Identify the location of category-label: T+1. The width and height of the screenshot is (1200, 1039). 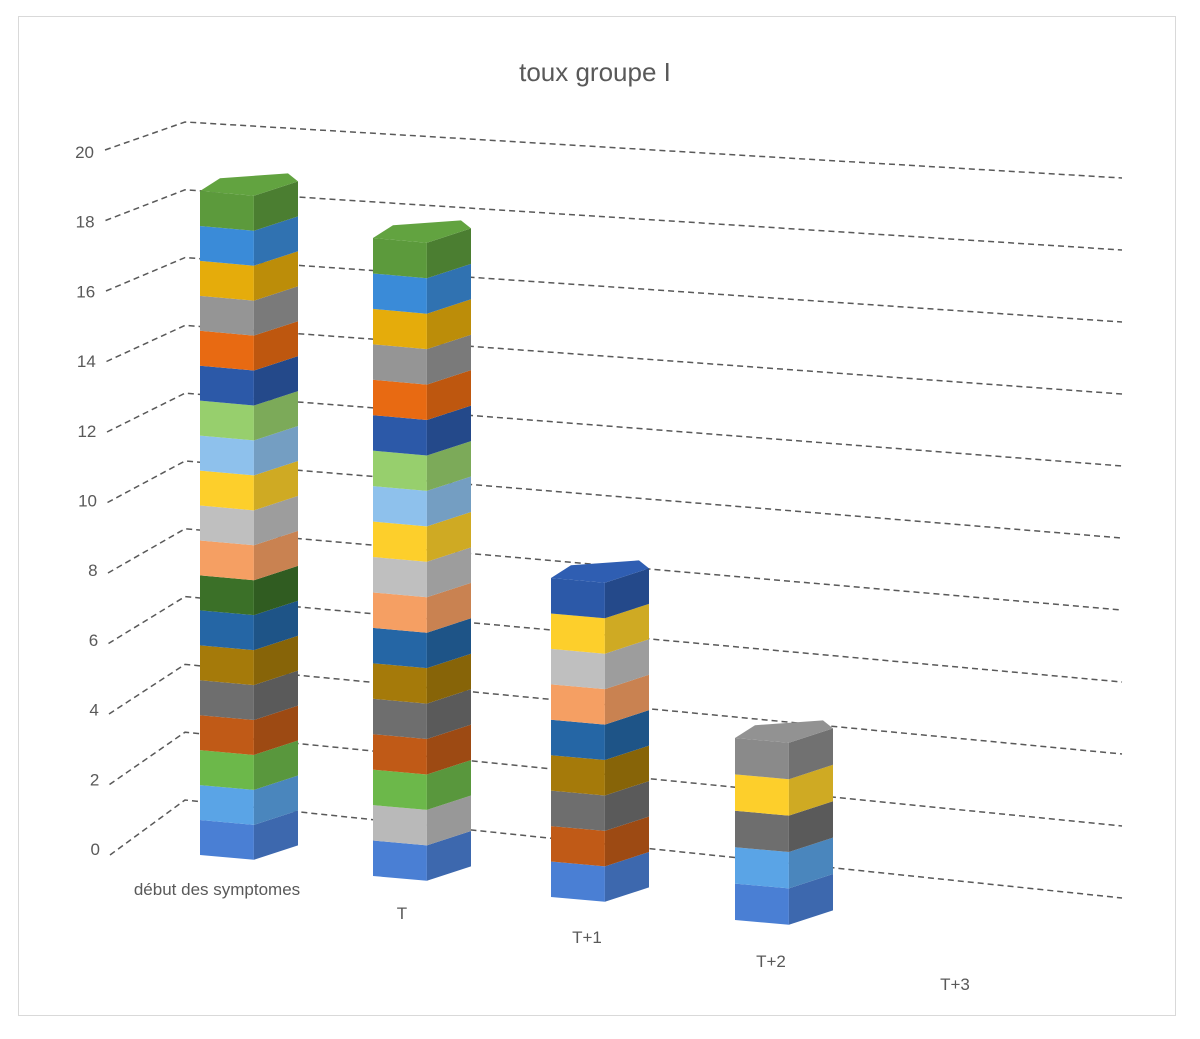
(587, 937).